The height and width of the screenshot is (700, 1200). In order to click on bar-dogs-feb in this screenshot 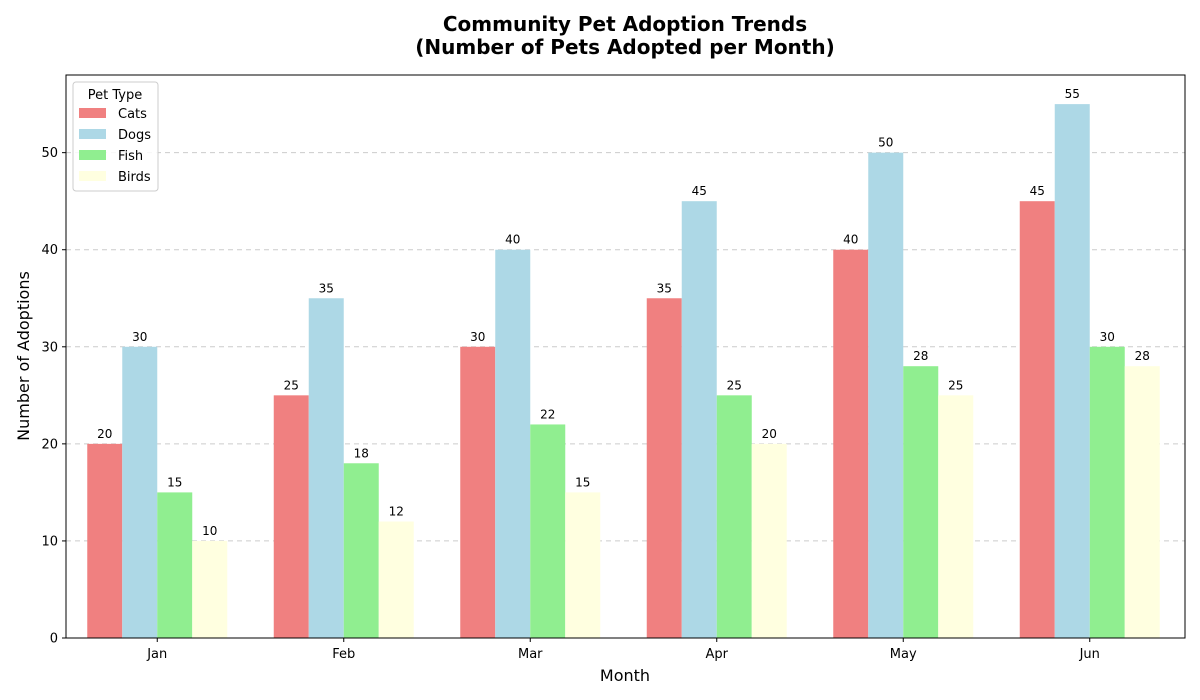, I will do `click(326, 468)`.